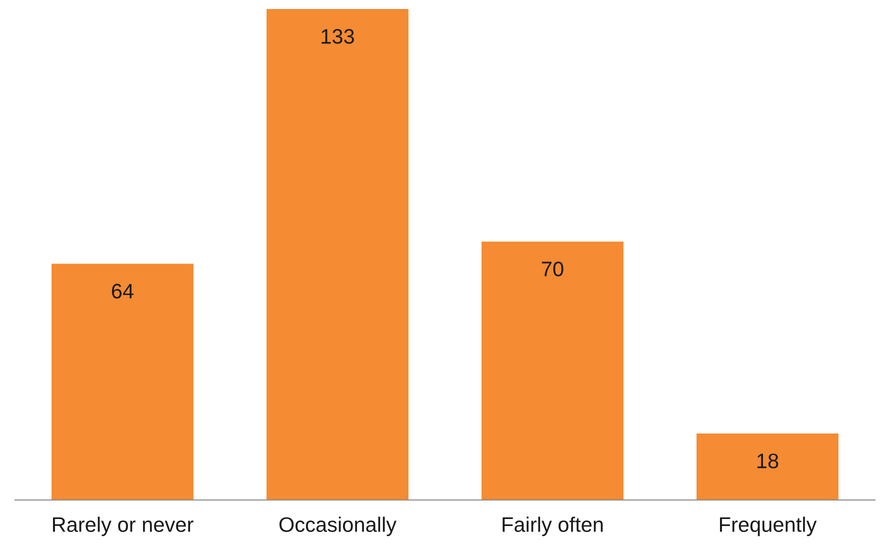  What do you see at coordinates (338, 526) in the screenshot?
I see `x-tick-label: Occasionally` at bounding box center [338, 526].